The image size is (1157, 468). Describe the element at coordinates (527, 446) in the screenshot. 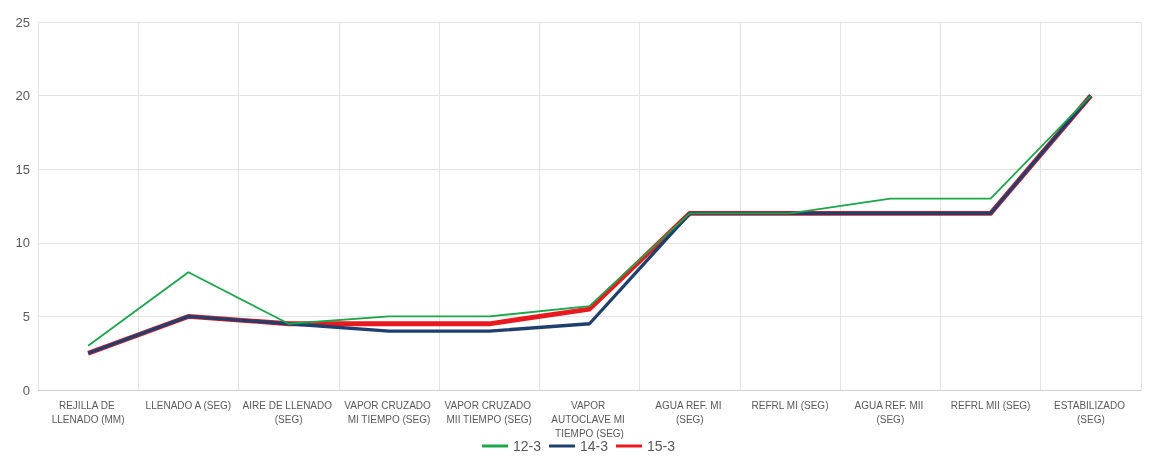

I see `legend-label: 12-3` at that location.